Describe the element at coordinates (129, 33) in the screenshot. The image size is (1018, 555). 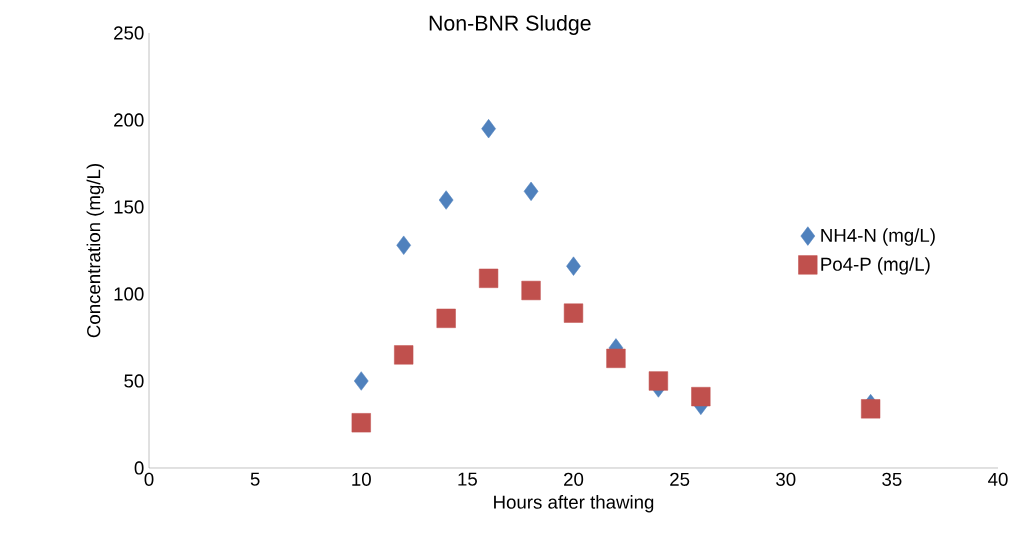
I see `y-tick-label: 250` at that location.